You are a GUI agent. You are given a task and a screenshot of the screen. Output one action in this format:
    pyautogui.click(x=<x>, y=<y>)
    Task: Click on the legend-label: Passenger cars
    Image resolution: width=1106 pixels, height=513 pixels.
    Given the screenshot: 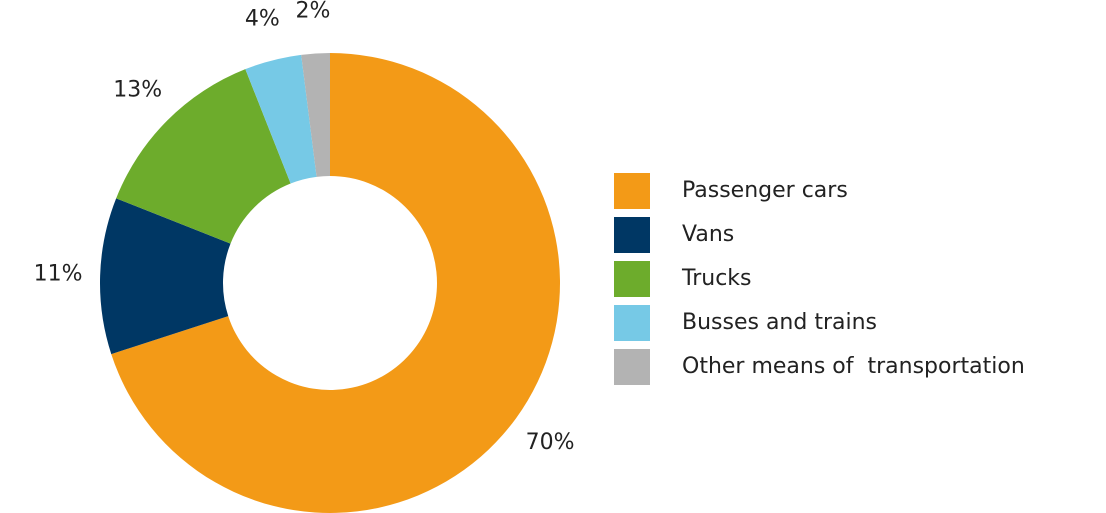 What is the action you would take?
    pyautogui.click(x=765, y=190)
    